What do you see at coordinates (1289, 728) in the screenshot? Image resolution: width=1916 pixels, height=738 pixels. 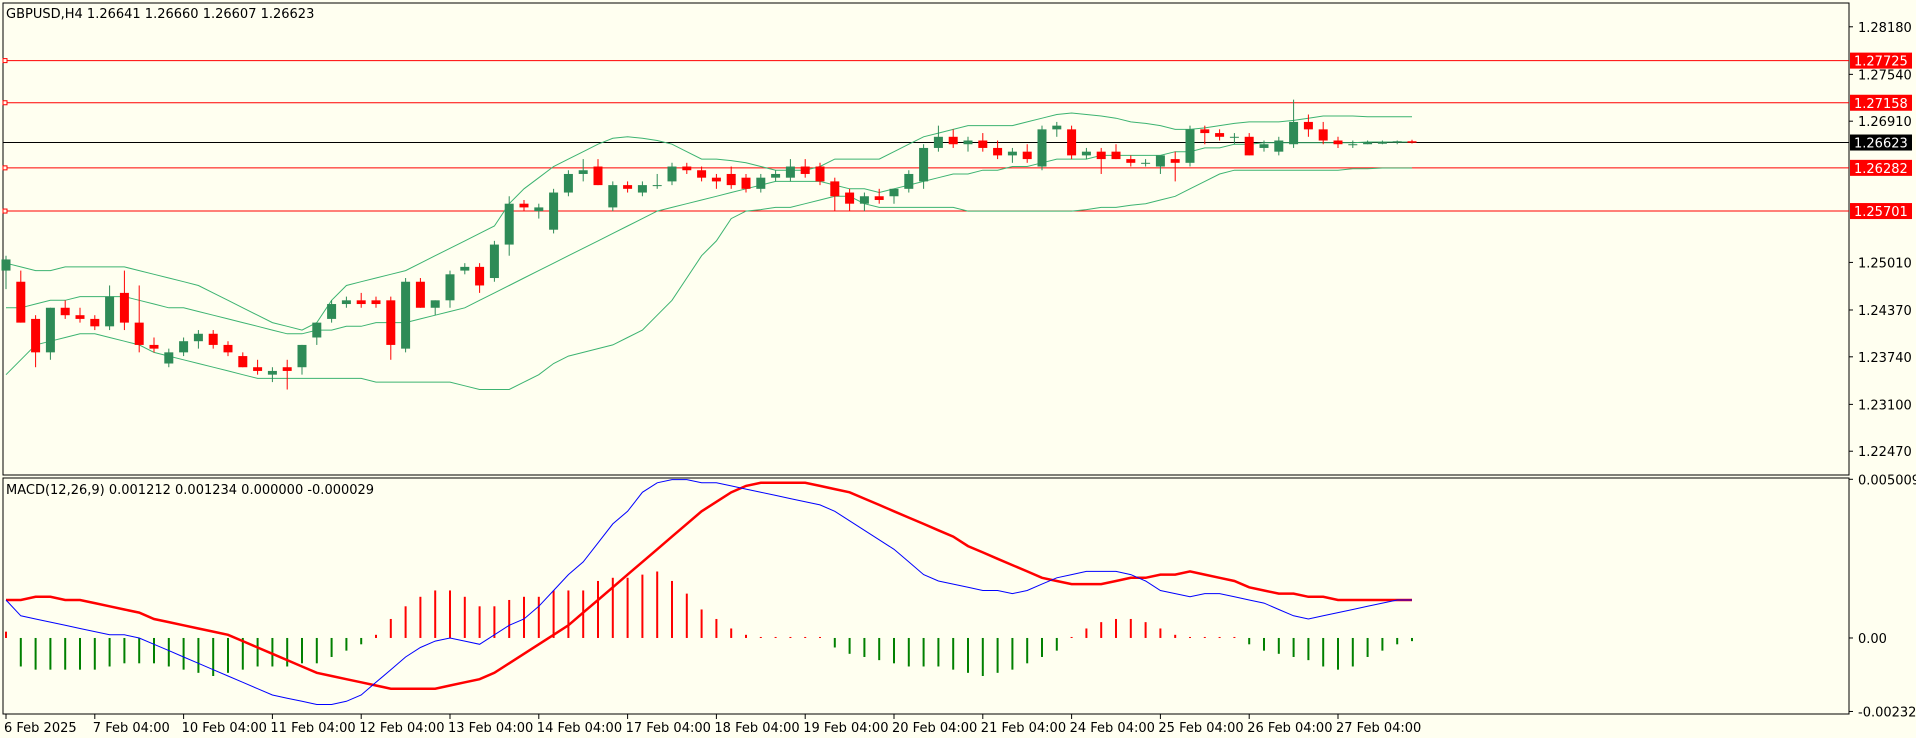 I see `x-tick-label: 26 Feb 04:00` at bounding box center [1289, 728].